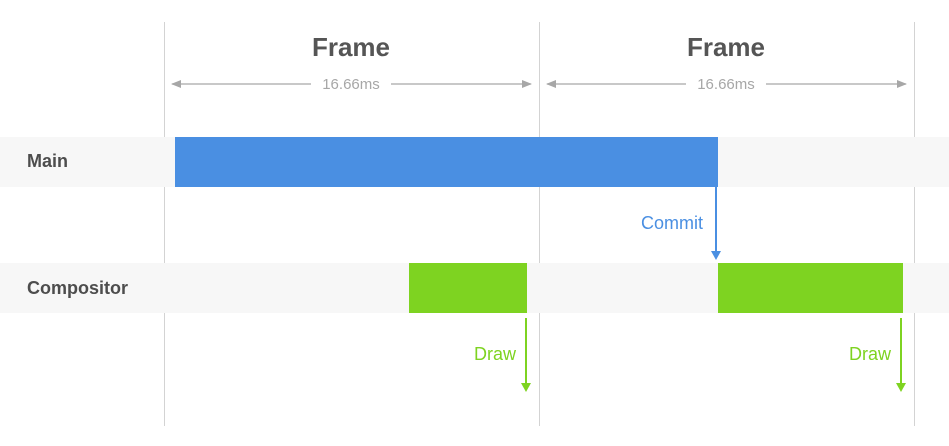  I want to click on frame-title-2: Frame, so click(726, 47).